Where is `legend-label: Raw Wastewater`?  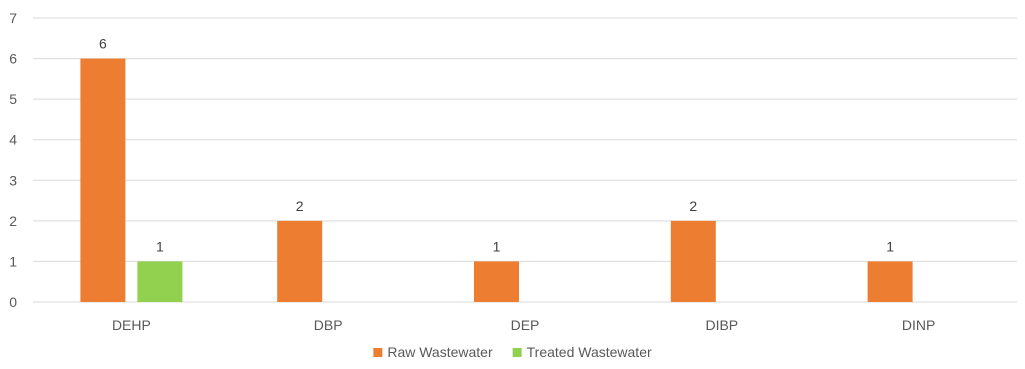 legend-label: Raw Wastewater is located at coordinates (440, 352).